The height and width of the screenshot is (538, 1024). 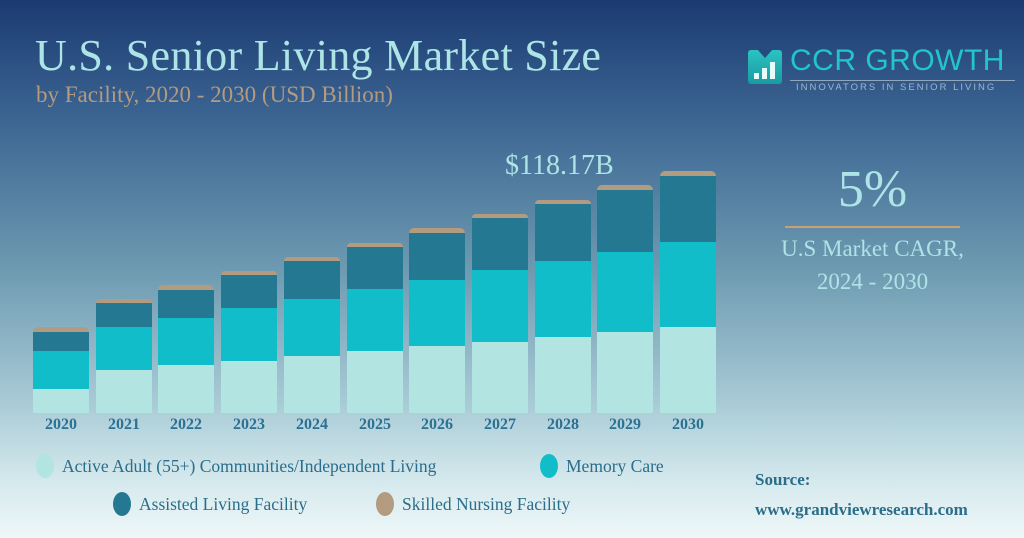 I want to click on bar-2025, so click(x=375, y=328).